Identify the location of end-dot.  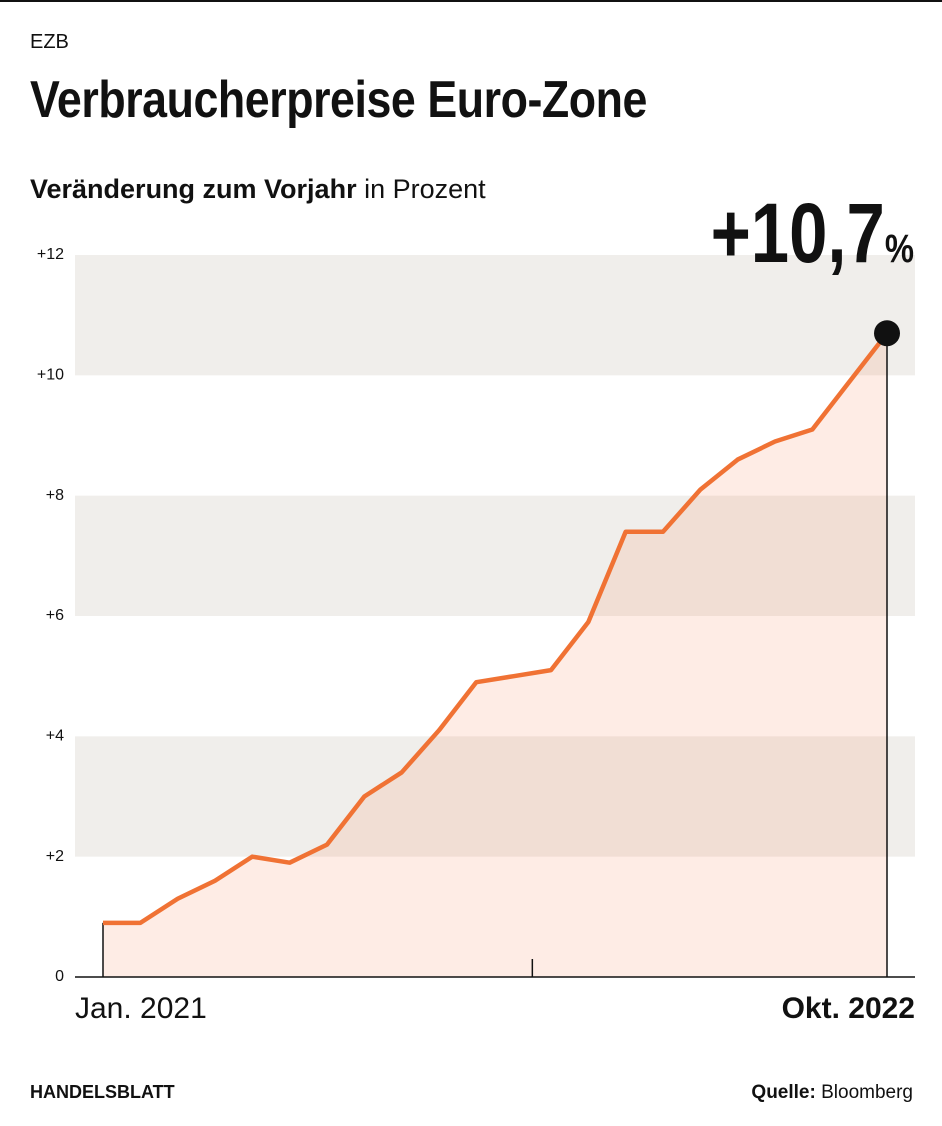
(887, 333).